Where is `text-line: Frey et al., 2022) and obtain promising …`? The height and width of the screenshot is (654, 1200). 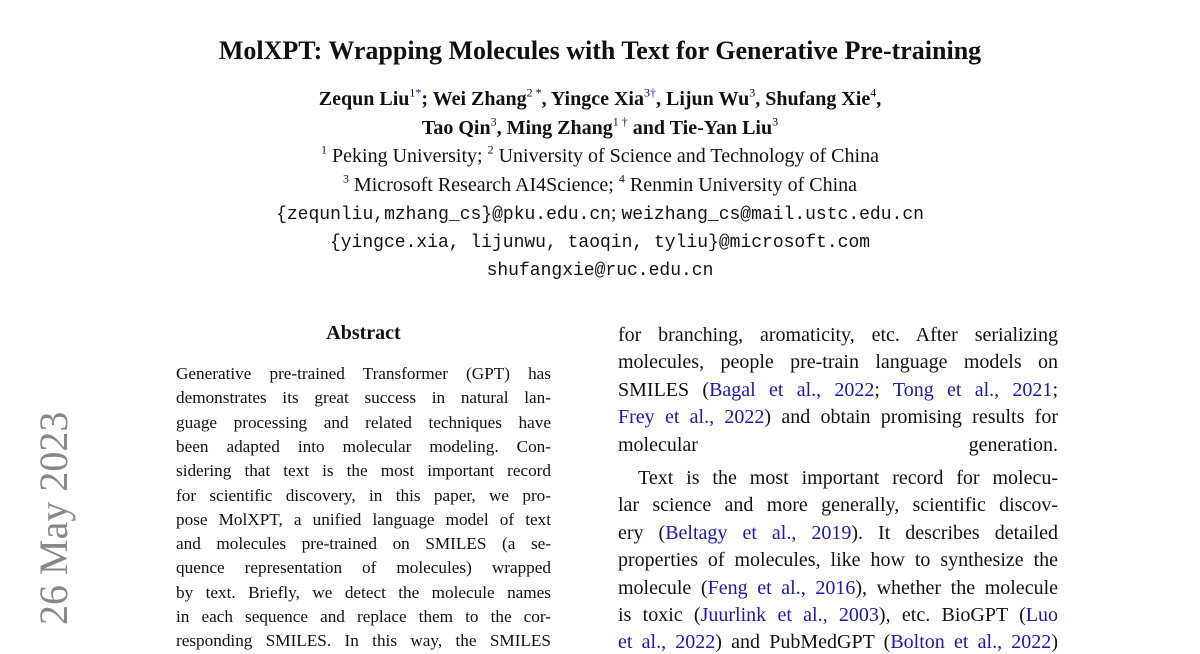 text-line: Frey et al., 2022) and obtain promising … is located at coordinates (838, 417).